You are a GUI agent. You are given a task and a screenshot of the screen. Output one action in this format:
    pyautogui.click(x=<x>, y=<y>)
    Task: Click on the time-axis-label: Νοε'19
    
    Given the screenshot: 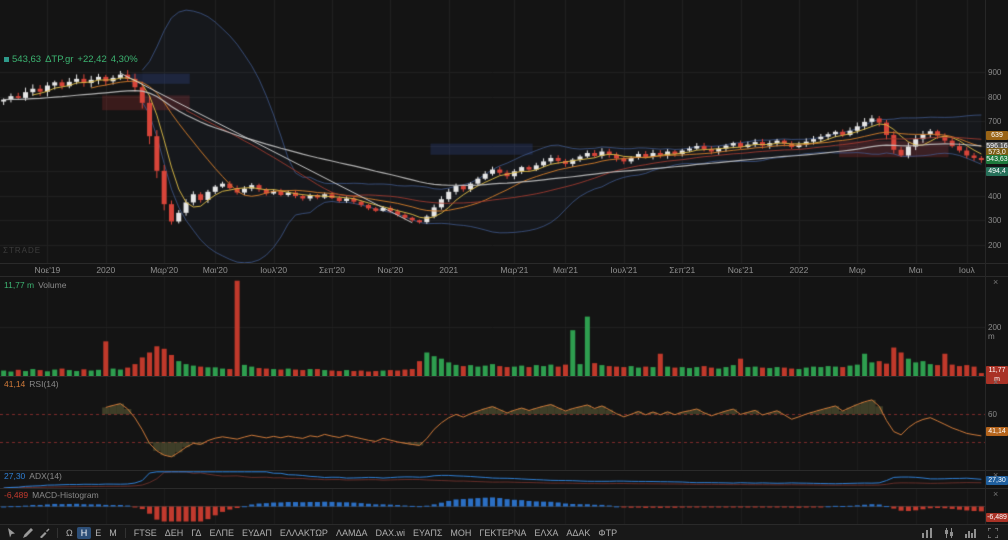 What is the action you would take?
    pyautogui.click(x=47, y=270)
    